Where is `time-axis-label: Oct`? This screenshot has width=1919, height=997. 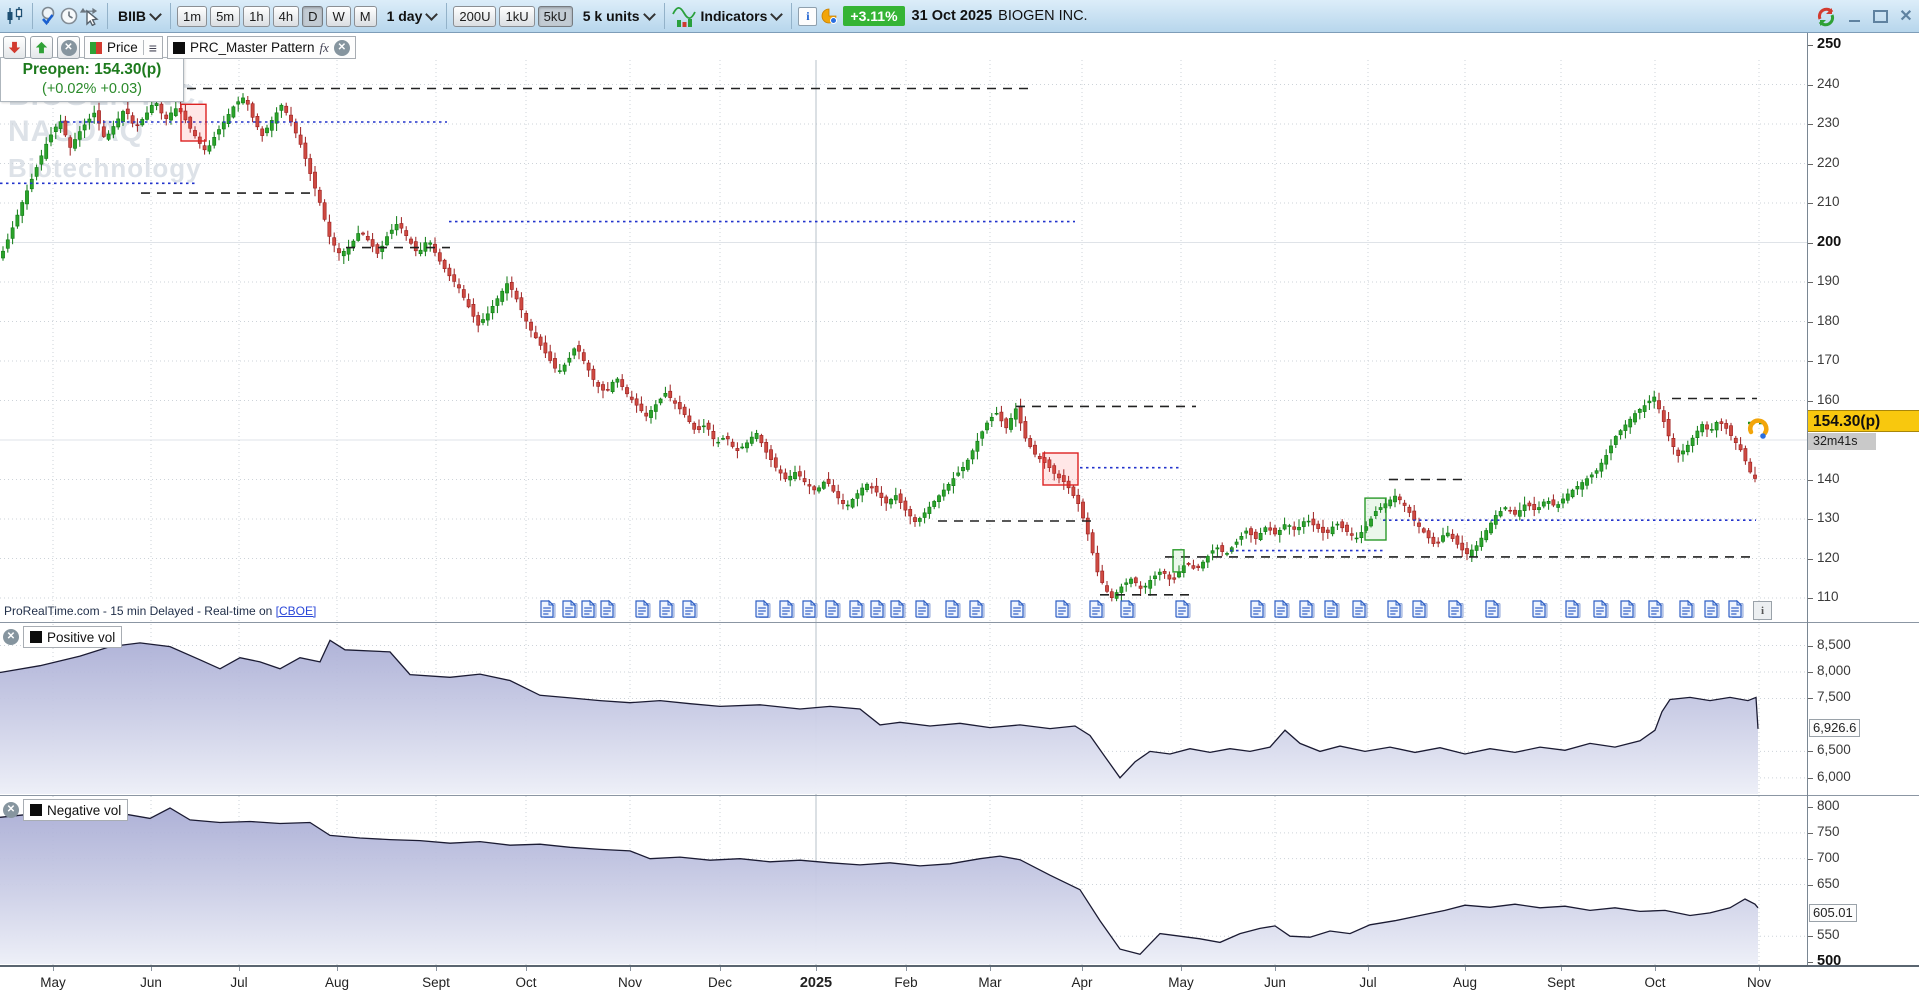 time-axis-label: Oct is located at coordinates (1655, 982).